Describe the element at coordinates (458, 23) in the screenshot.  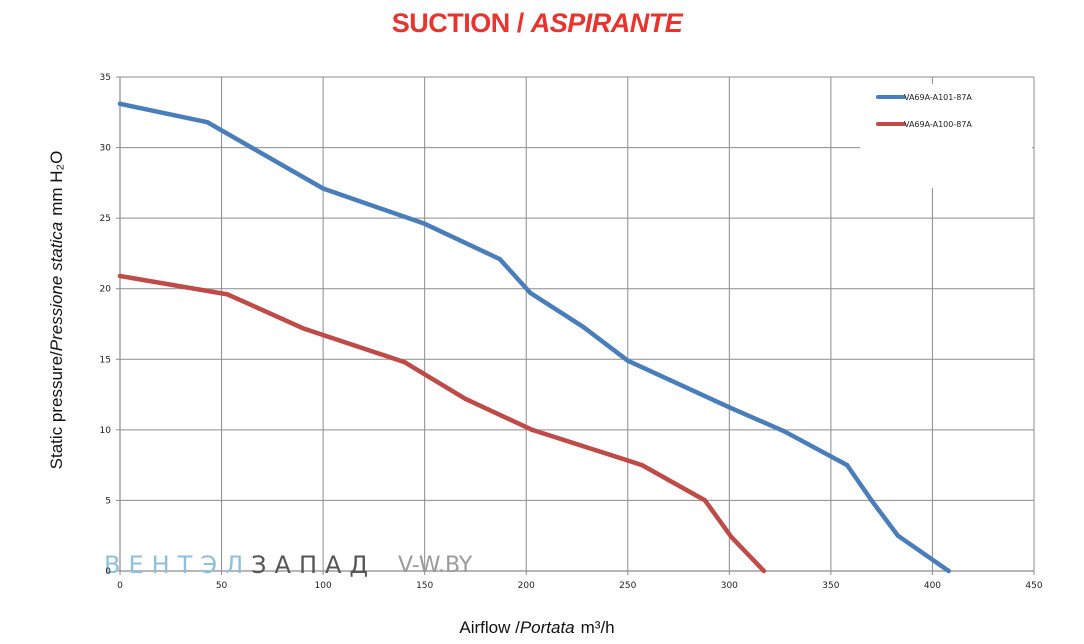
I see `chart-title-main: SUCTION /` at that location.